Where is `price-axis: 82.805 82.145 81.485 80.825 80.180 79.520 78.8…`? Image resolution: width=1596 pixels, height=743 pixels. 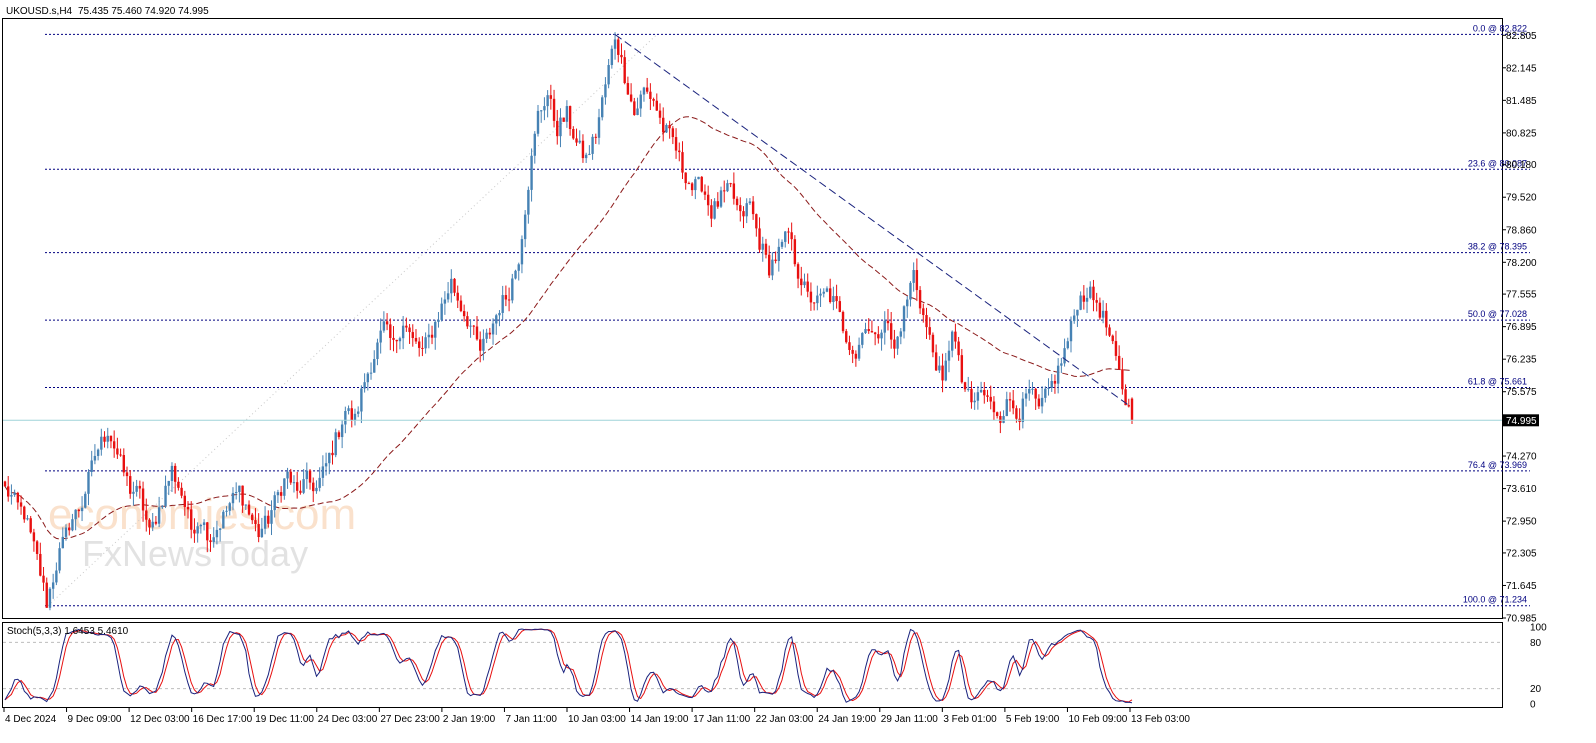 price-axis: 82.805 82.145 81.485 80.825 80.180 79.520 78.8… is located at coordinates (1519, 328).